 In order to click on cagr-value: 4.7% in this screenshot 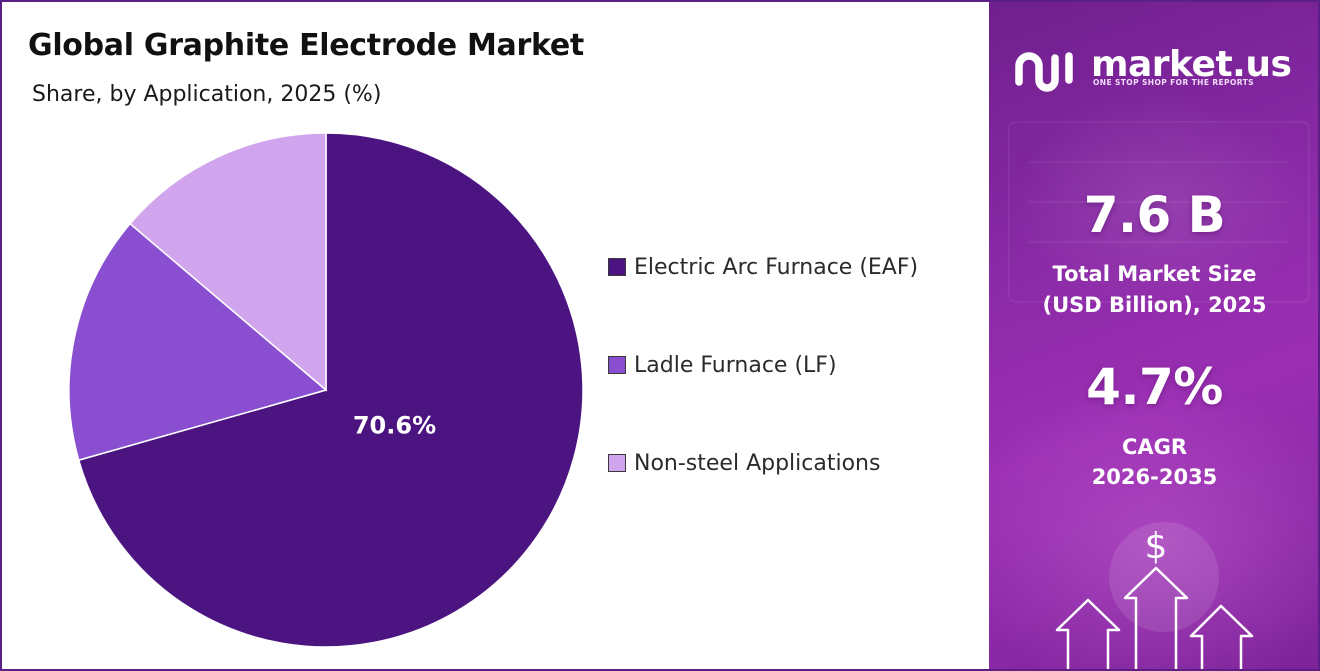, I will do `click(1154, 387)`.